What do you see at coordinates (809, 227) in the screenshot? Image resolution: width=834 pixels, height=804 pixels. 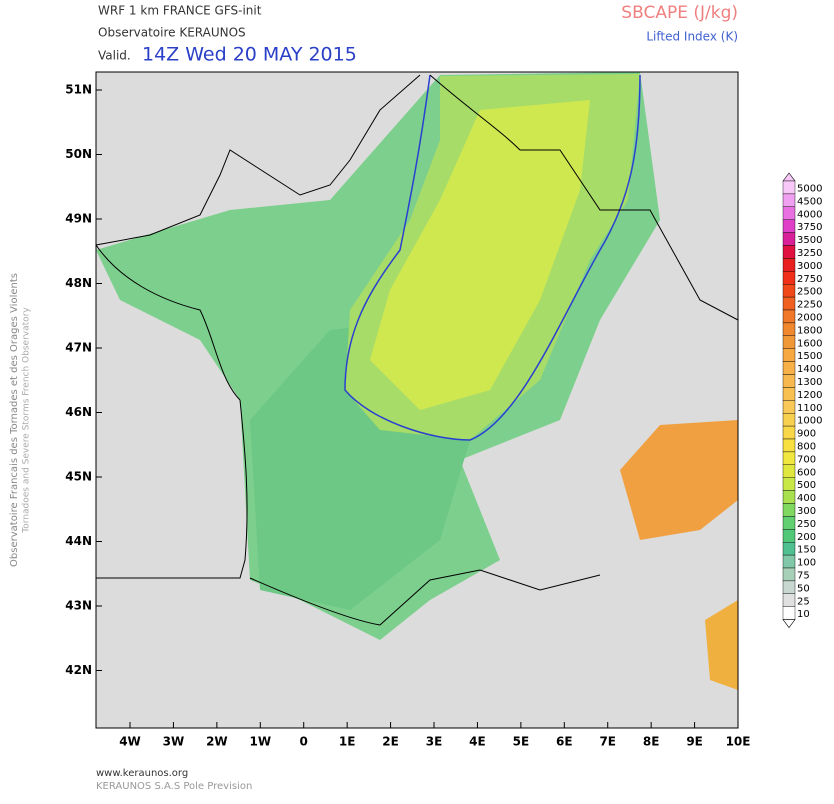 I see `colorbar-label: 3750` at bounding box center [809, 227].